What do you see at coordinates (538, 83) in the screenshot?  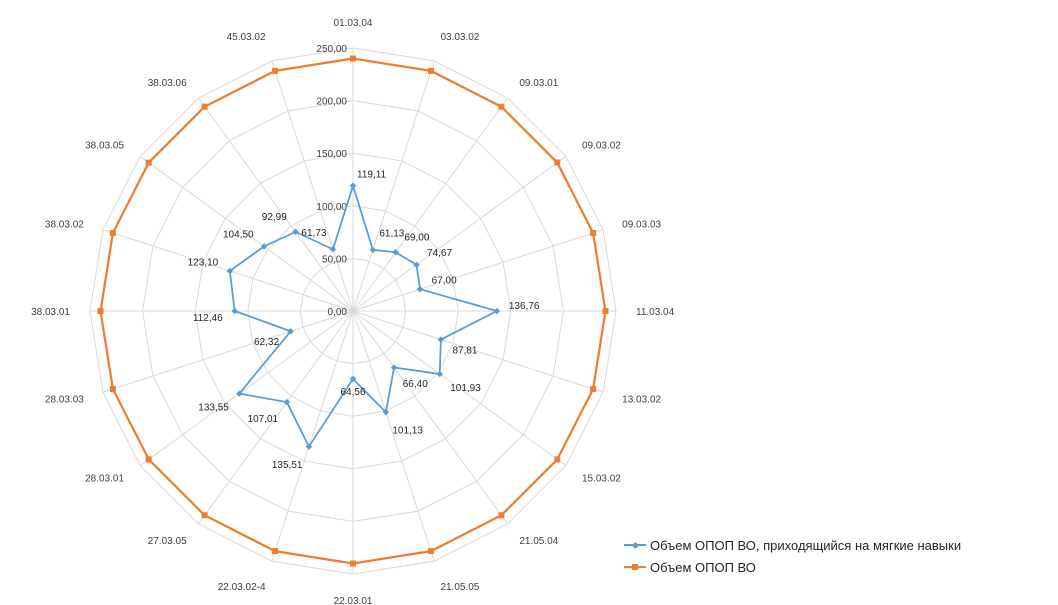 I see `category-label: 09.03.01` at bounding box center [538, 83].